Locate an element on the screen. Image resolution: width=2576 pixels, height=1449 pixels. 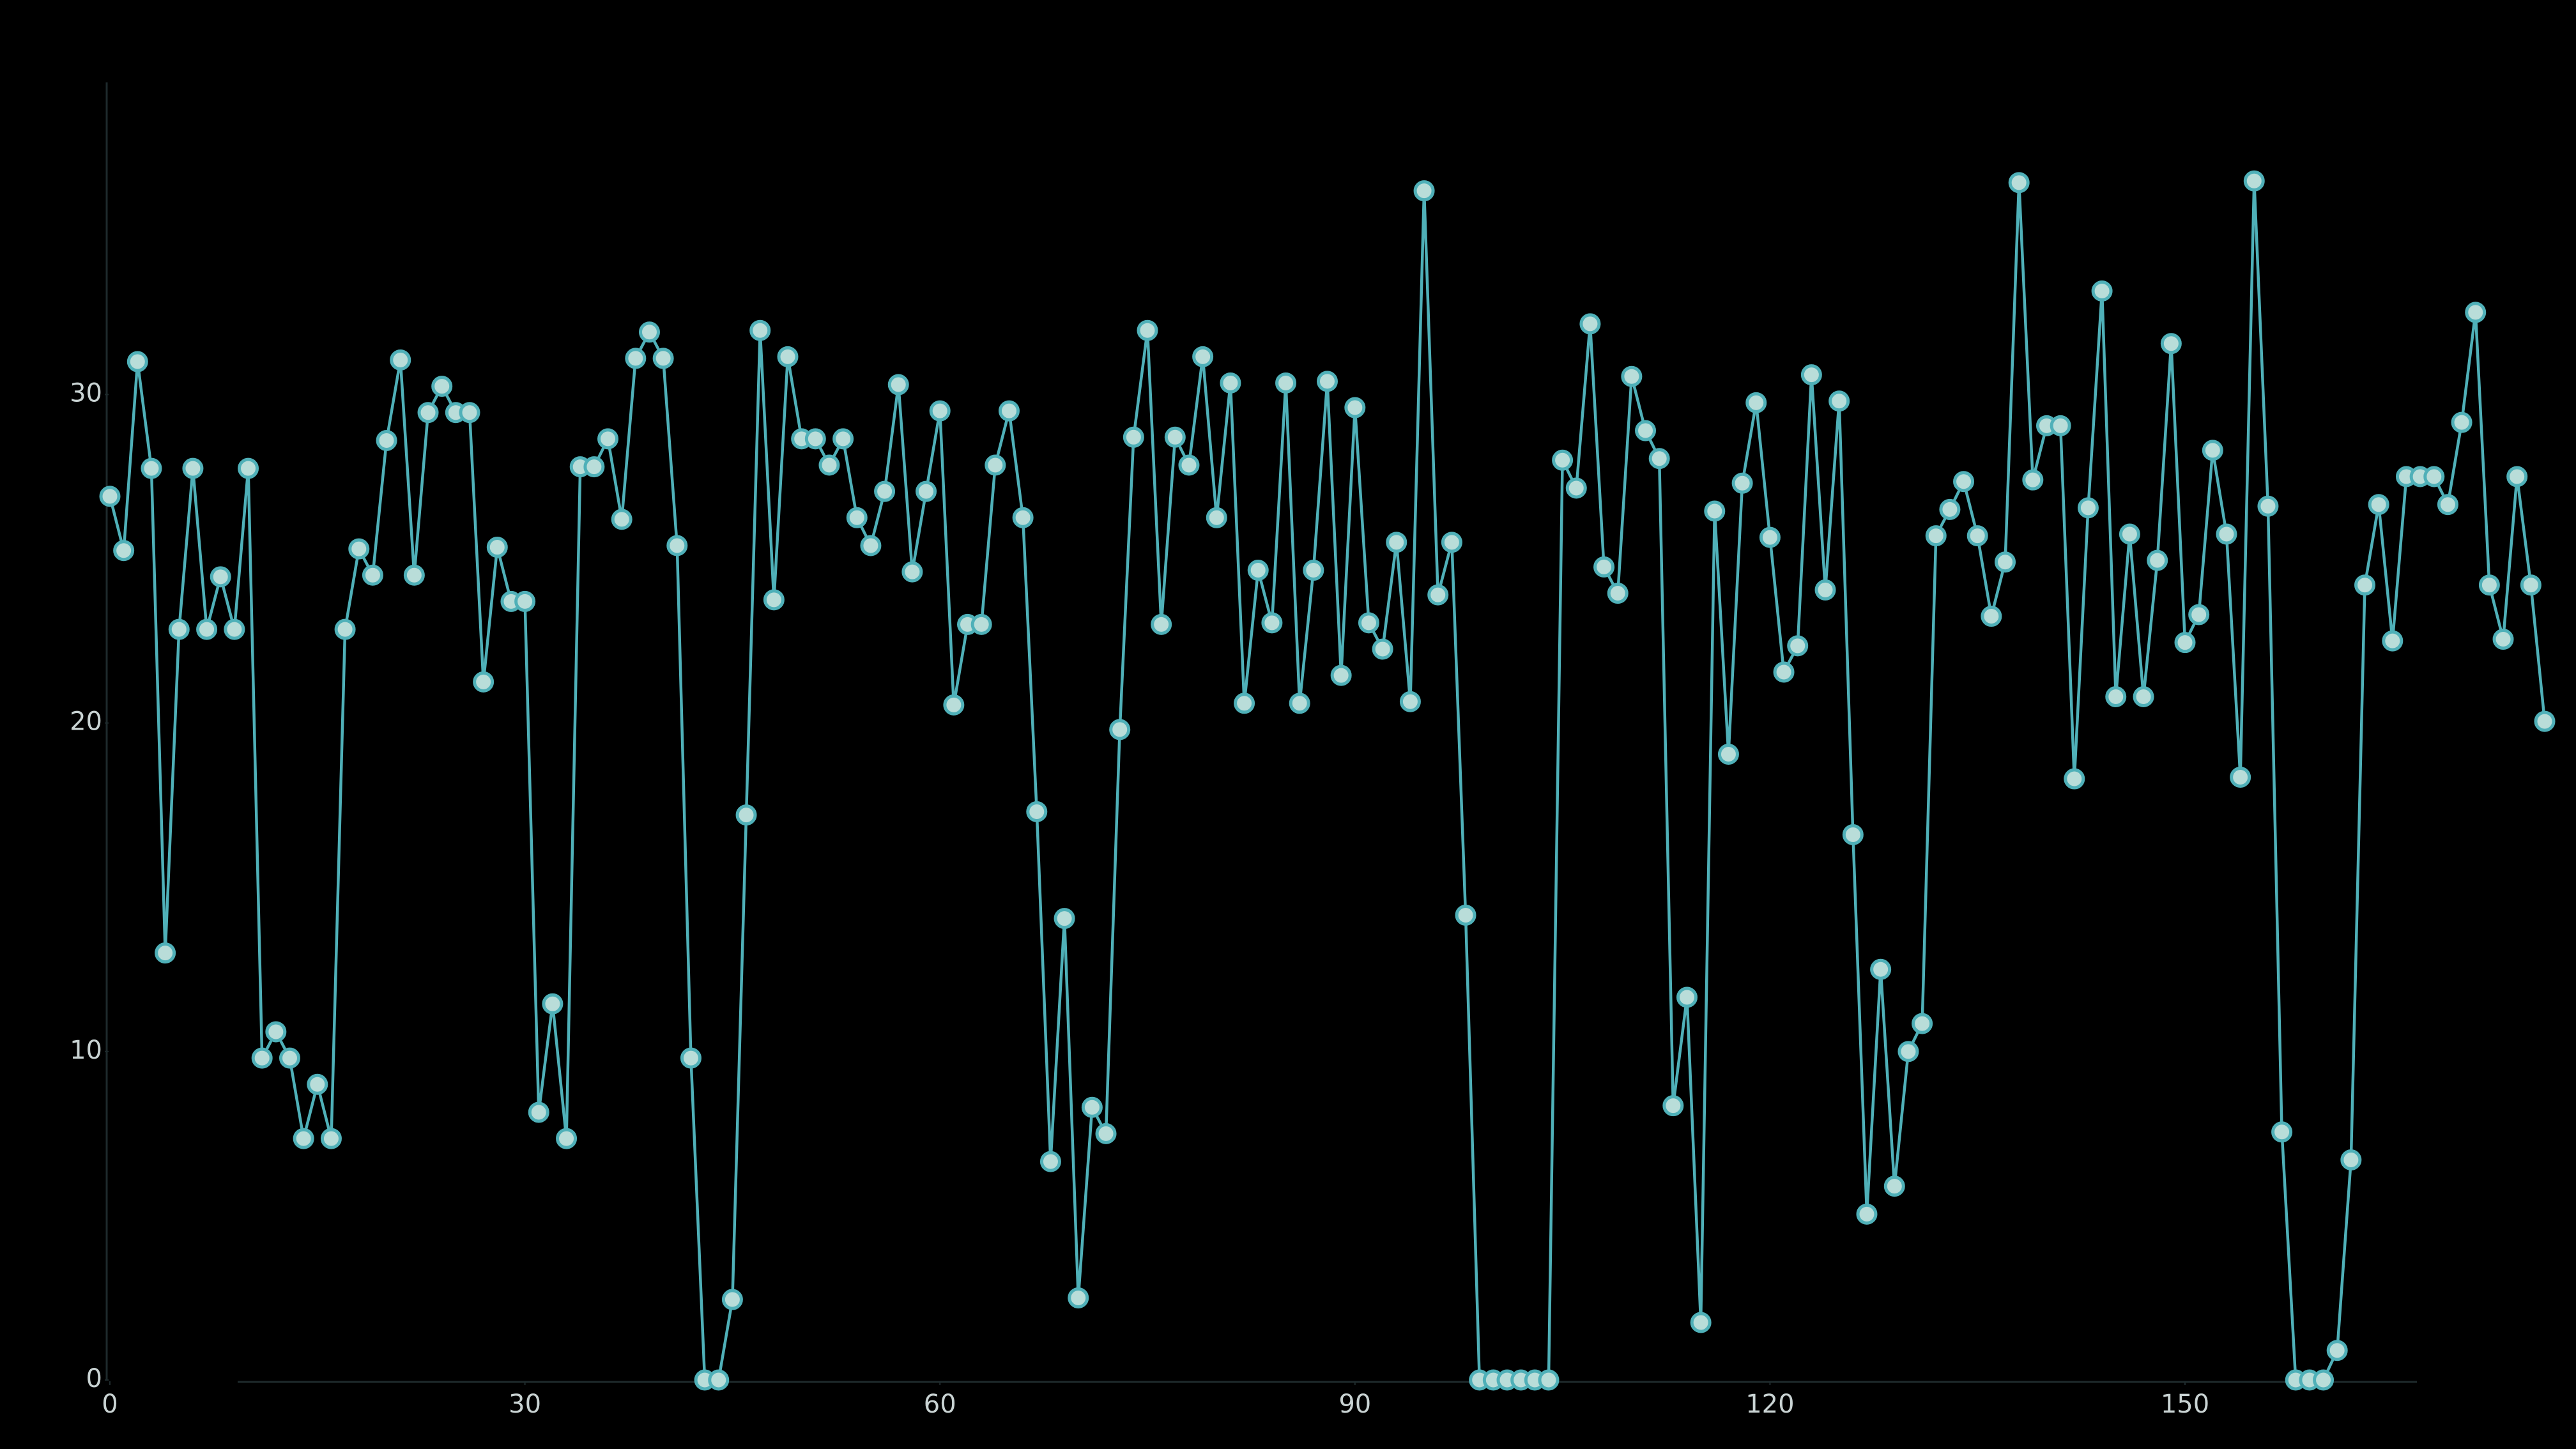
x-tick-label: 60 is located at coordinates (940, 1404).